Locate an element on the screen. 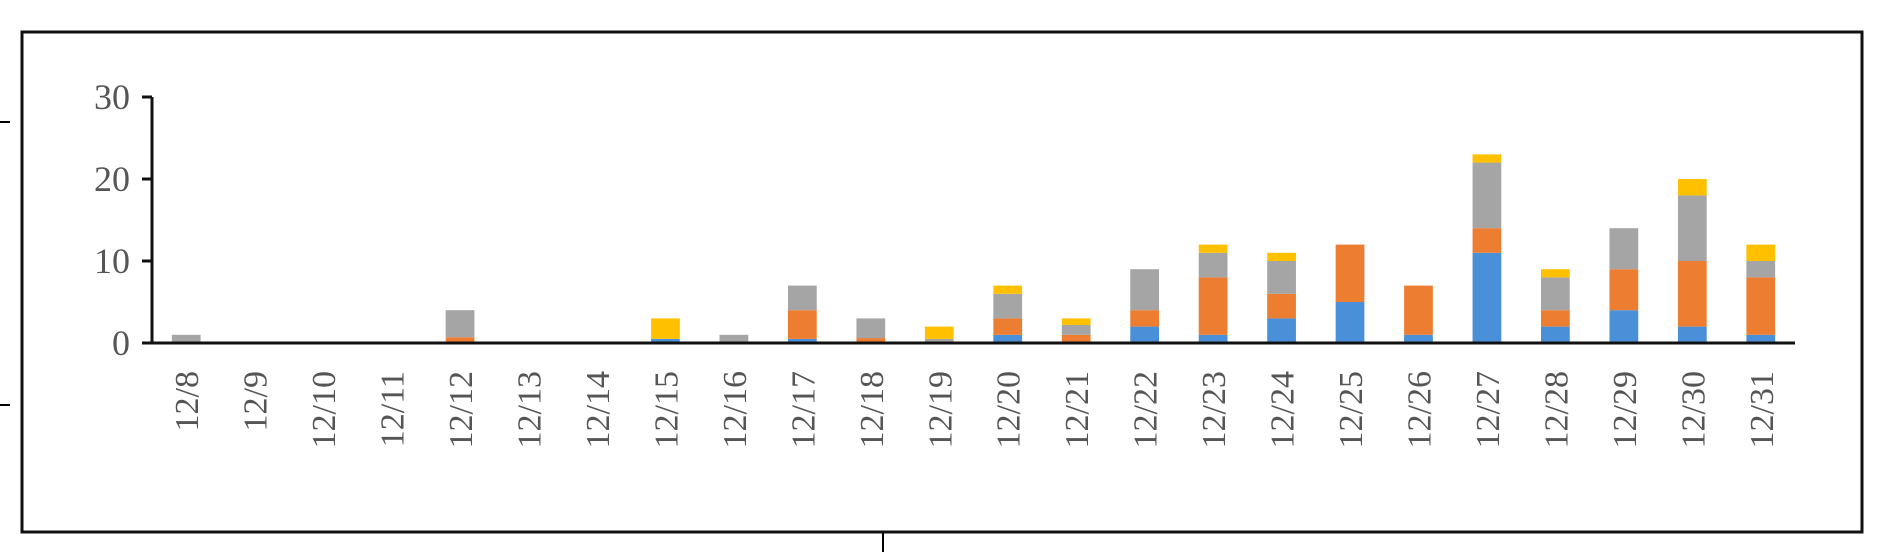  x-tick-label: 12/8 is located at coordinates (187, 401).